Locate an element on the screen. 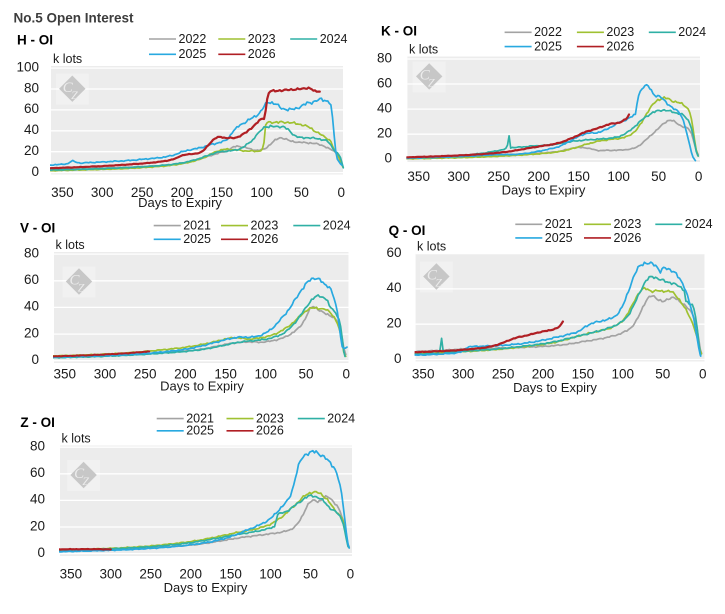  svg-text: Z - OI is located at coordinates (37, 422).